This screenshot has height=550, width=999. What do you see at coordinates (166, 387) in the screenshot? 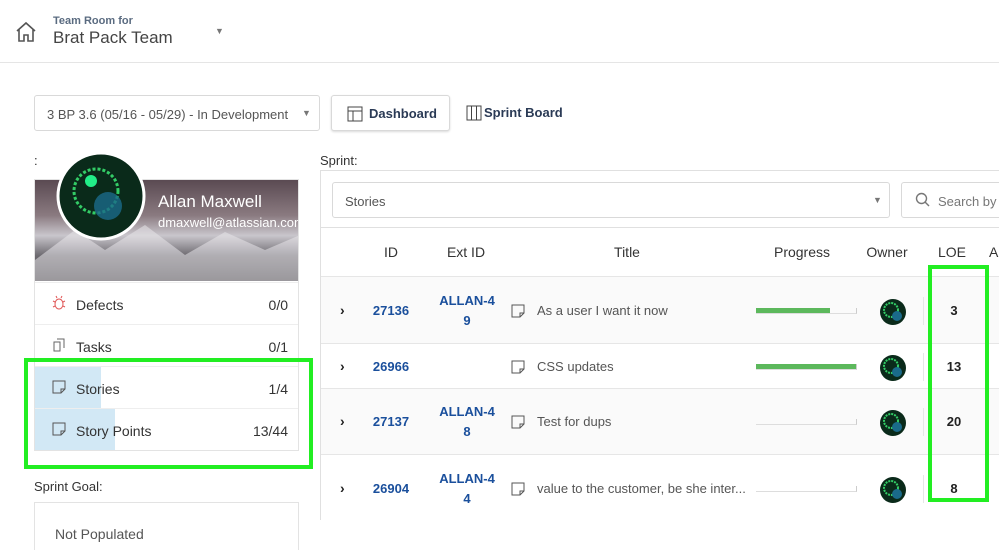
I see `stat-row: Stories 1/4` at bounding box center [166, 387].